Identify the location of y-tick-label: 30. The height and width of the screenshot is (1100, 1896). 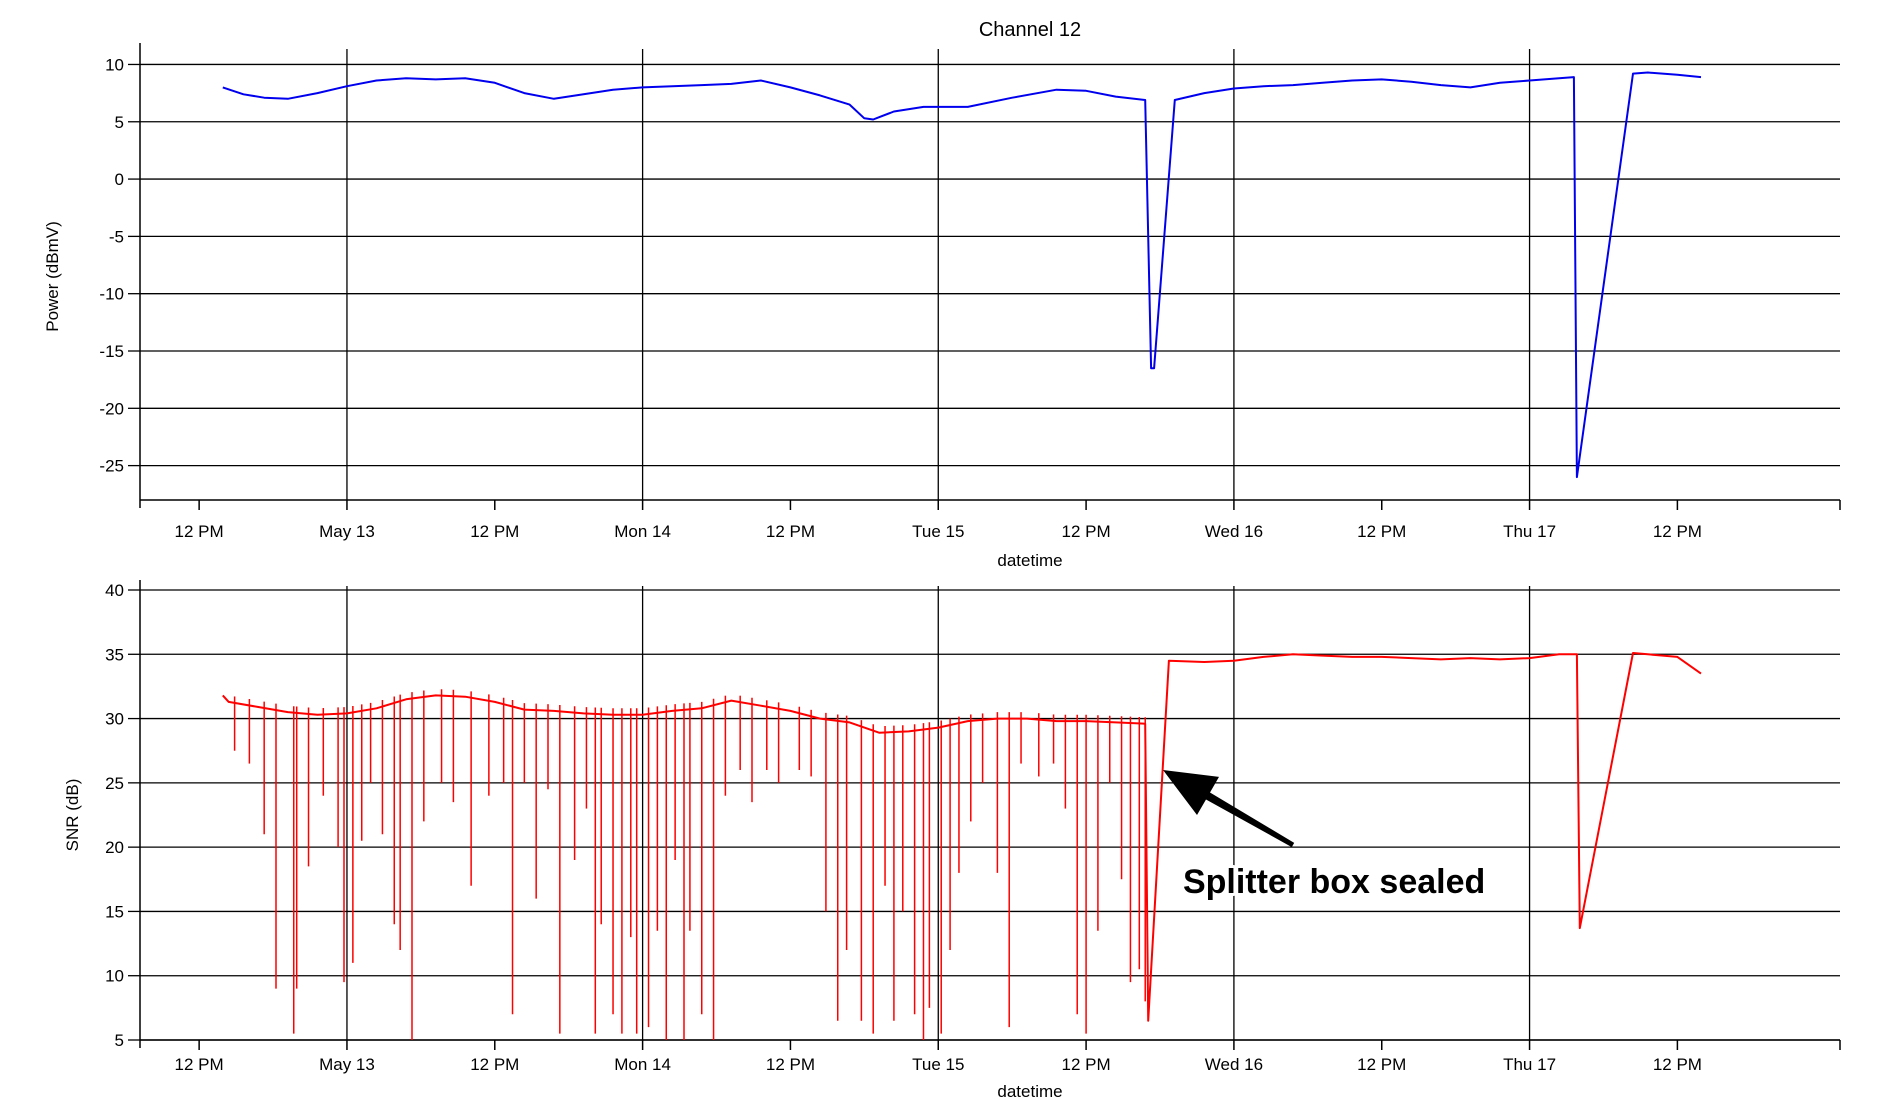
(114, 719).